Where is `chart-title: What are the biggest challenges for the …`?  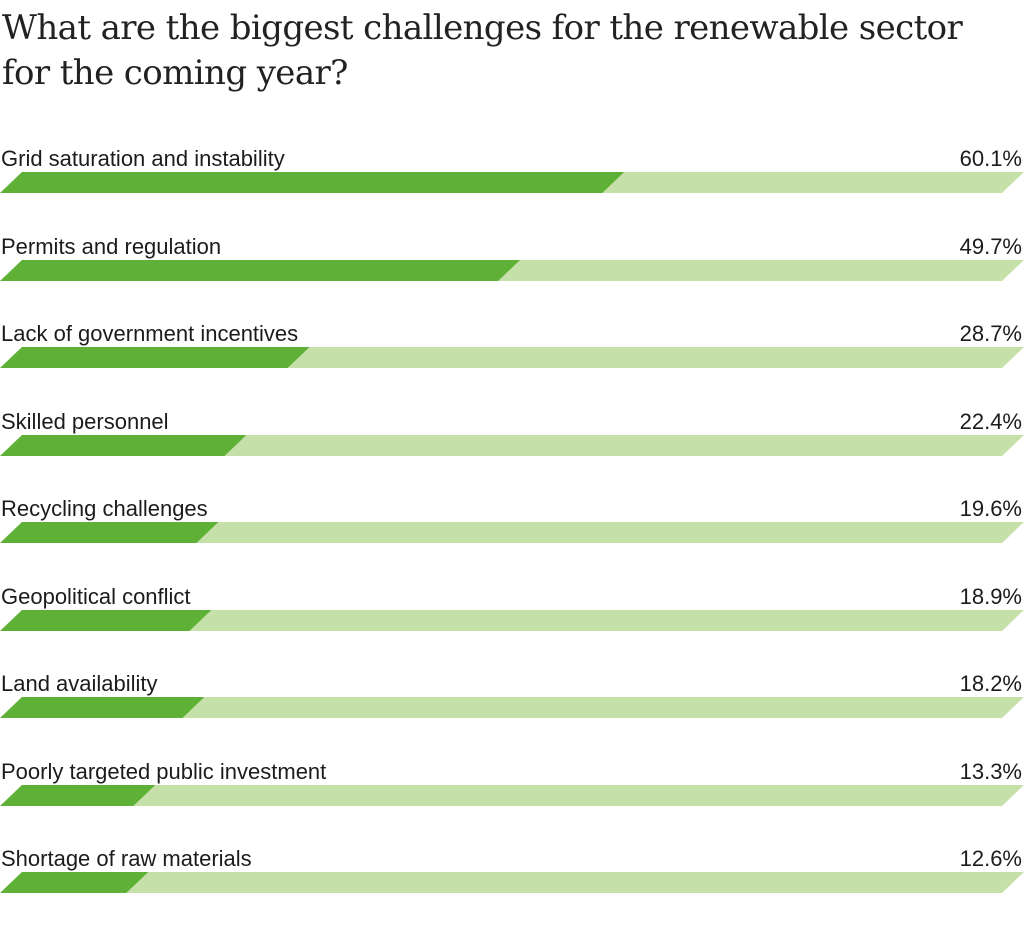 chart-title: What are the biggest challenges for the … is located at coordinates (482, 50).